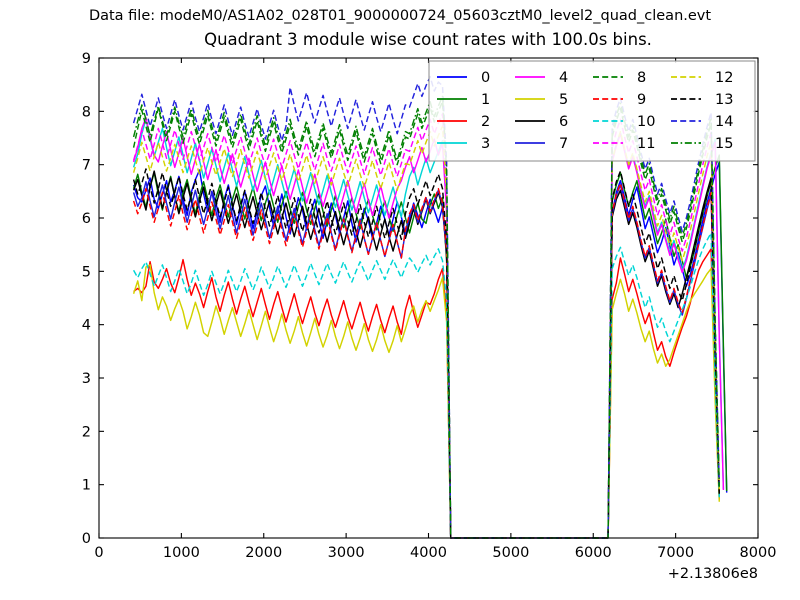 Image resolution: width=800 pixels, height=600 pixels. I want to click on legend-label-4: 4, so click(563, 78).